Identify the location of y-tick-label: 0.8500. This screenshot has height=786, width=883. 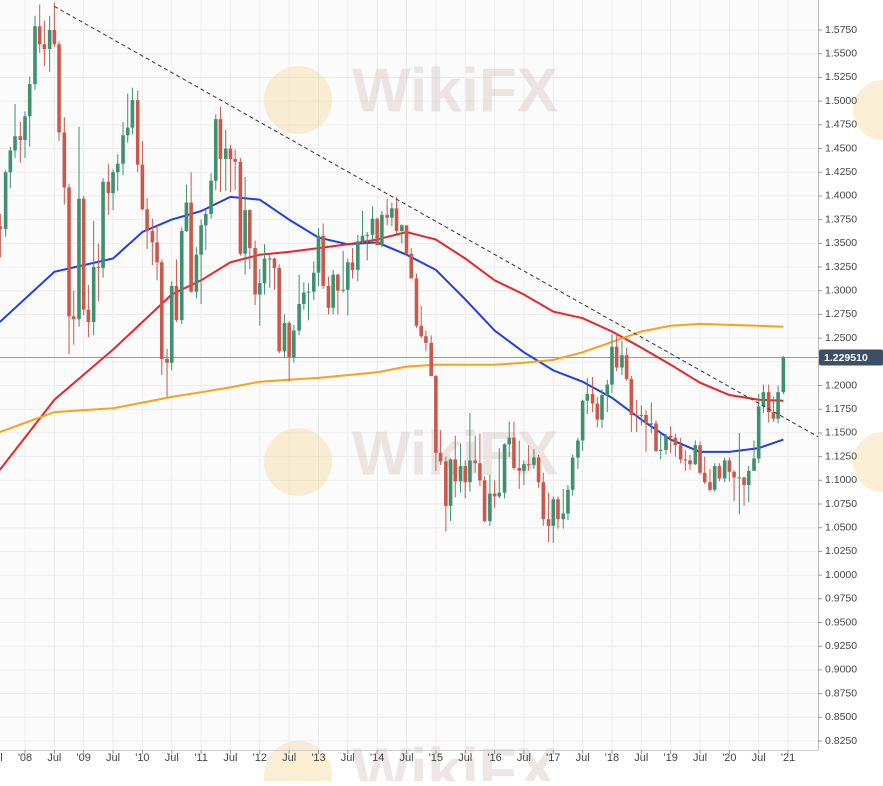
(841, 717).